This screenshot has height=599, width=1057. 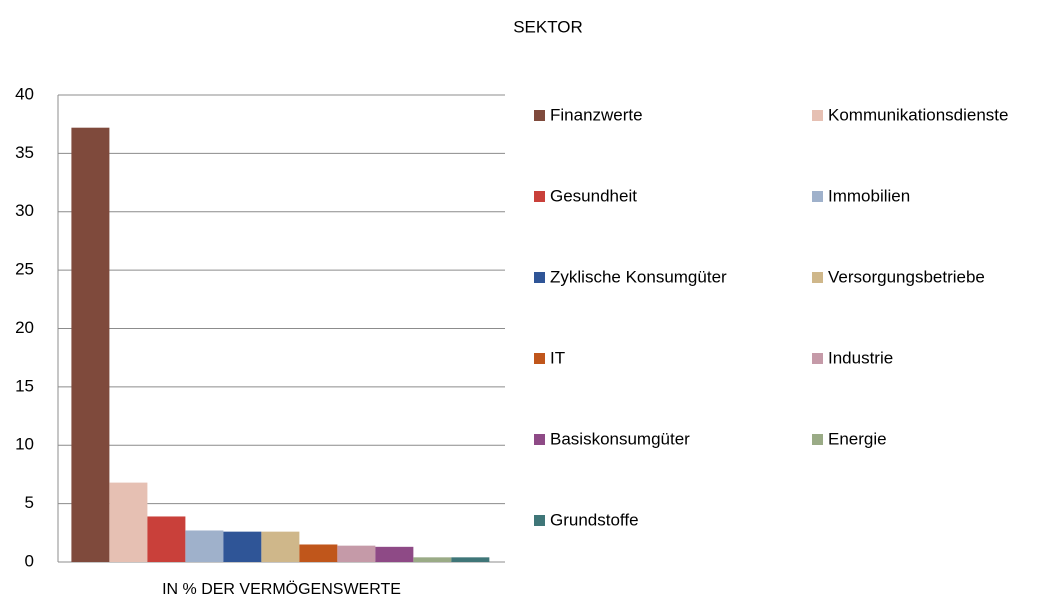 What do you see at coordinates (557, 357) in the screenshot?
I see `legend-label: IT` at bounding box center [557, 357].